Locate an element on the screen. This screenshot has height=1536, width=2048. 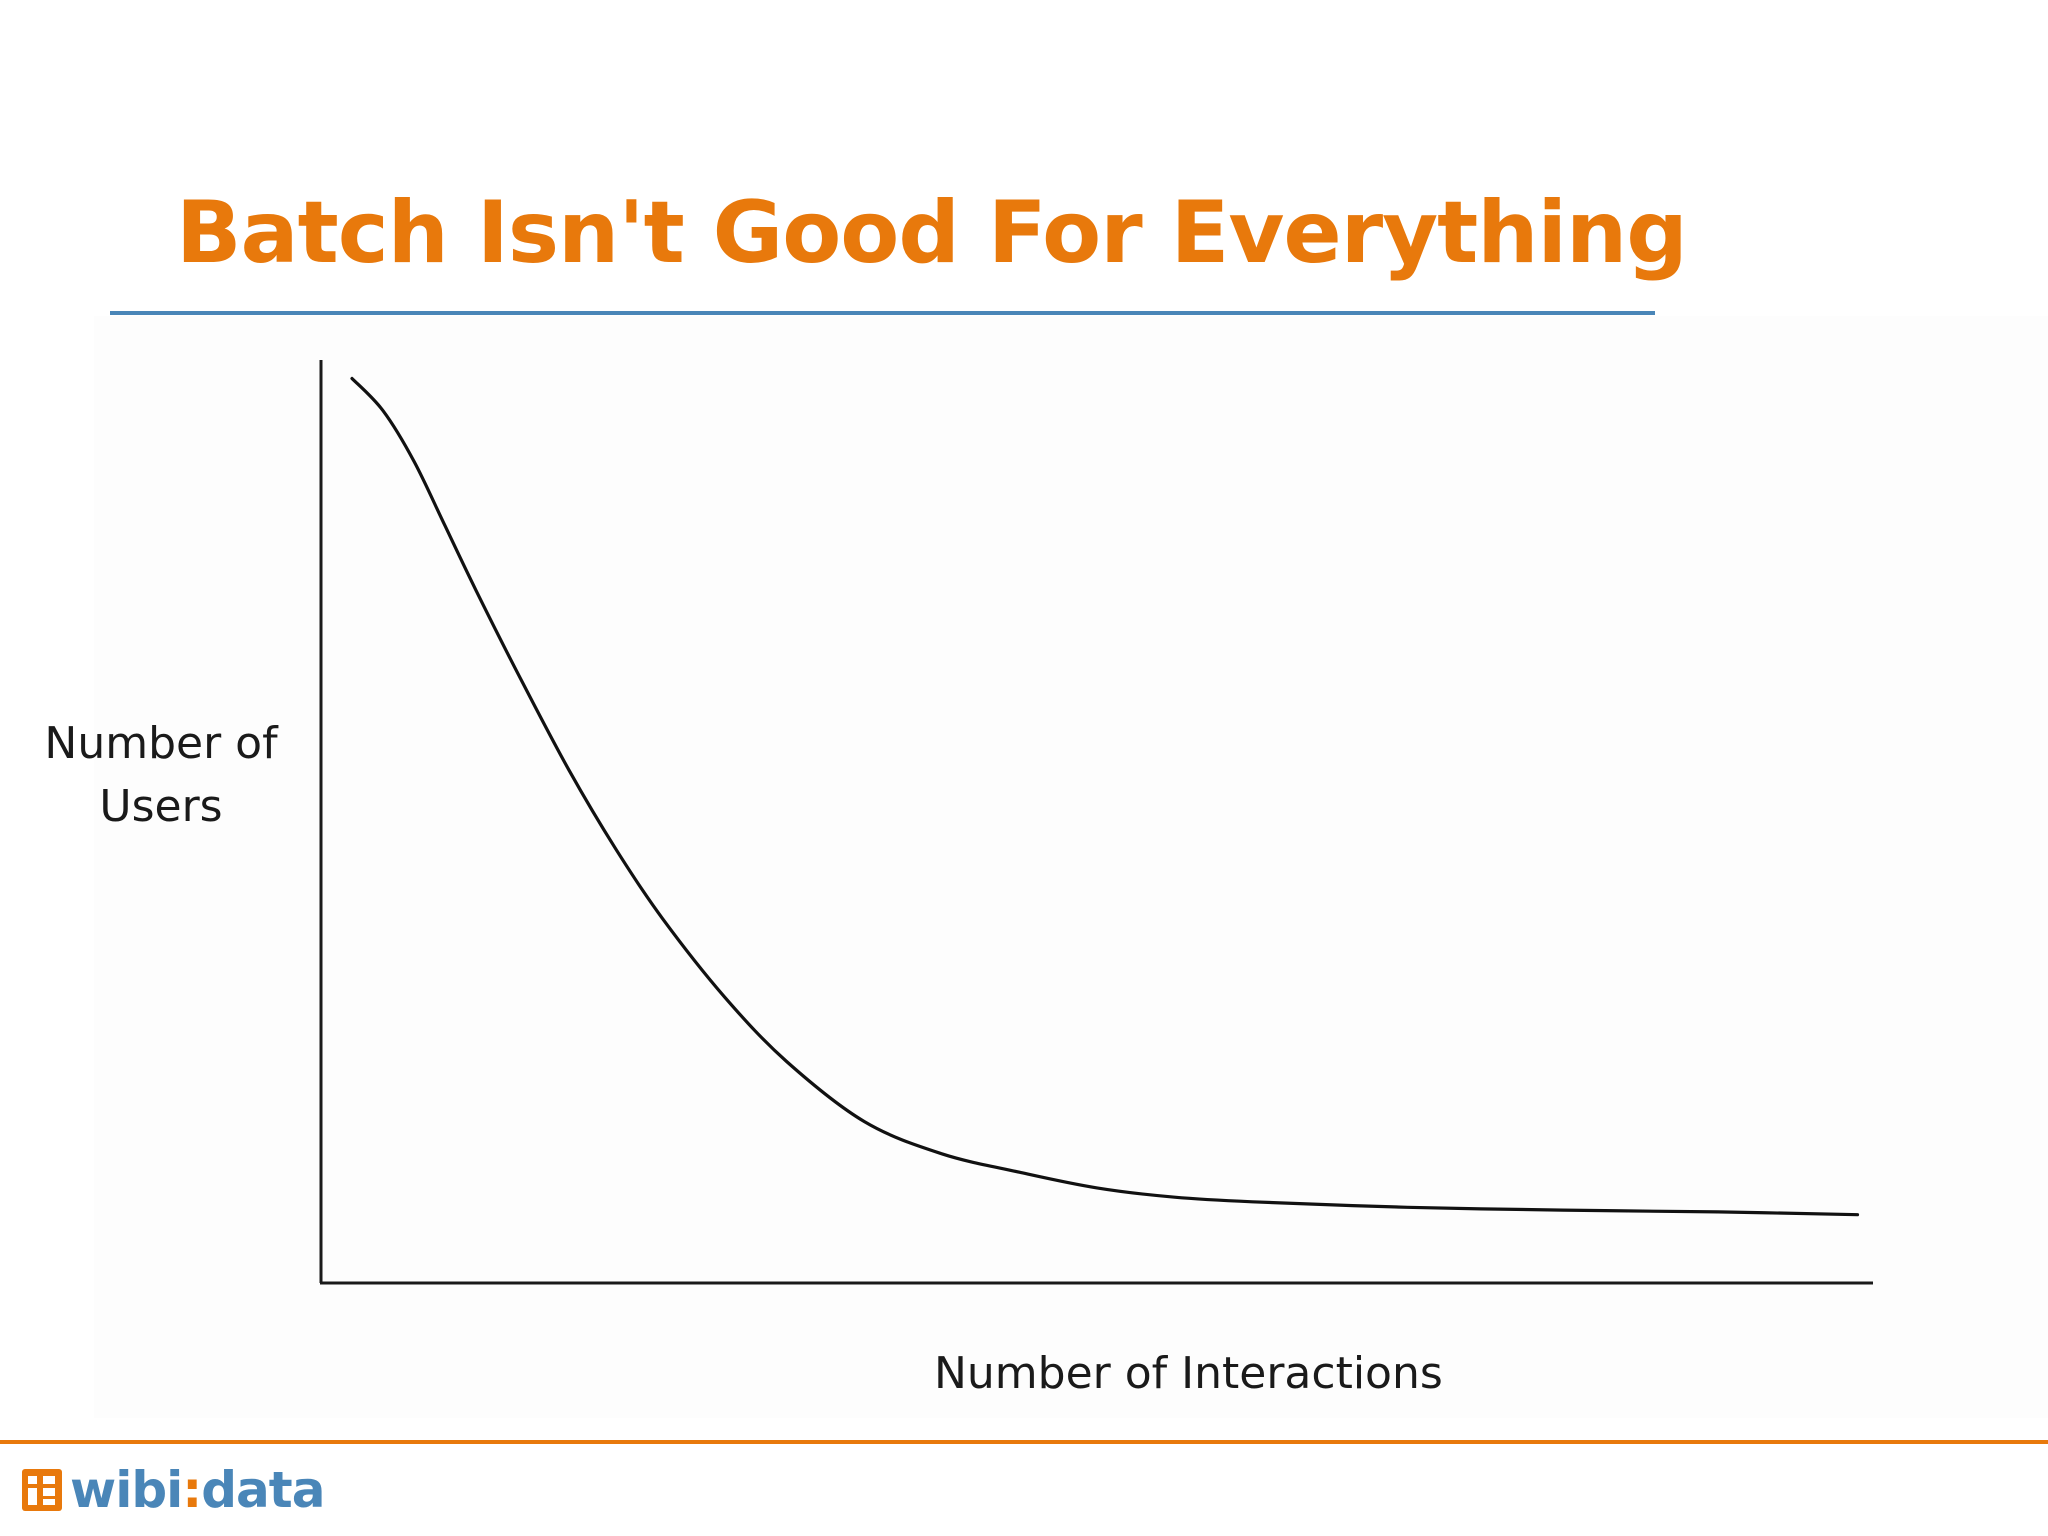
y-axis-label-line-1: Number of is located at coordinates (161, 743).